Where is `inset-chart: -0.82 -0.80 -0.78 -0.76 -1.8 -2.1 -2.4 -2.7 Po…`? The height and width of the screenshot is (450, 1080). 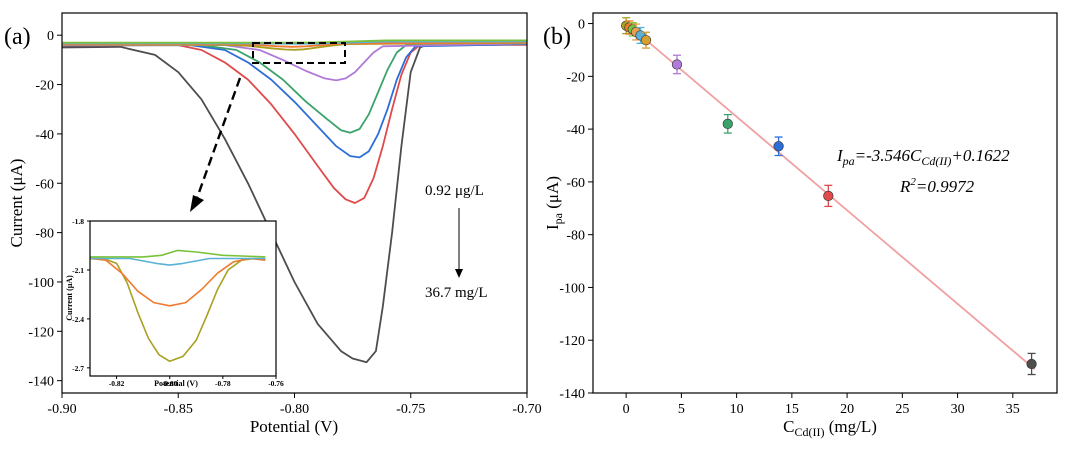 inset-chart: -0.82 -0.80 -0.78 -0.76 -1.8 -2.1 -2.4 -2.7 Po… is located at coordinates (174, 302).